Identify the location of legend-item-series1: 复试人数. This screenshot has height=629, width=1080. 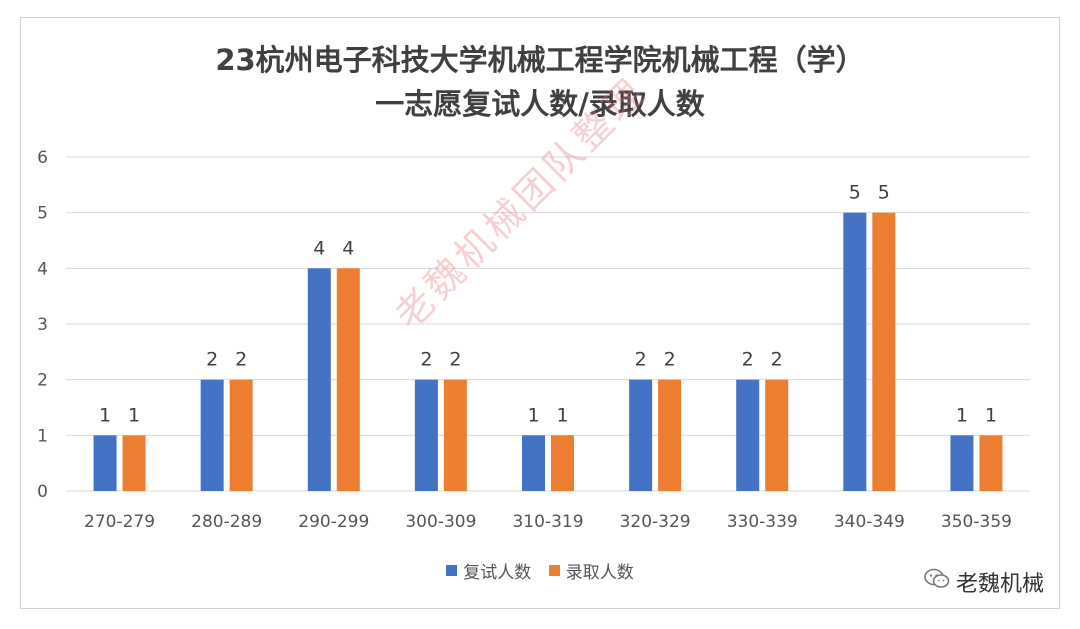
(488, 570).